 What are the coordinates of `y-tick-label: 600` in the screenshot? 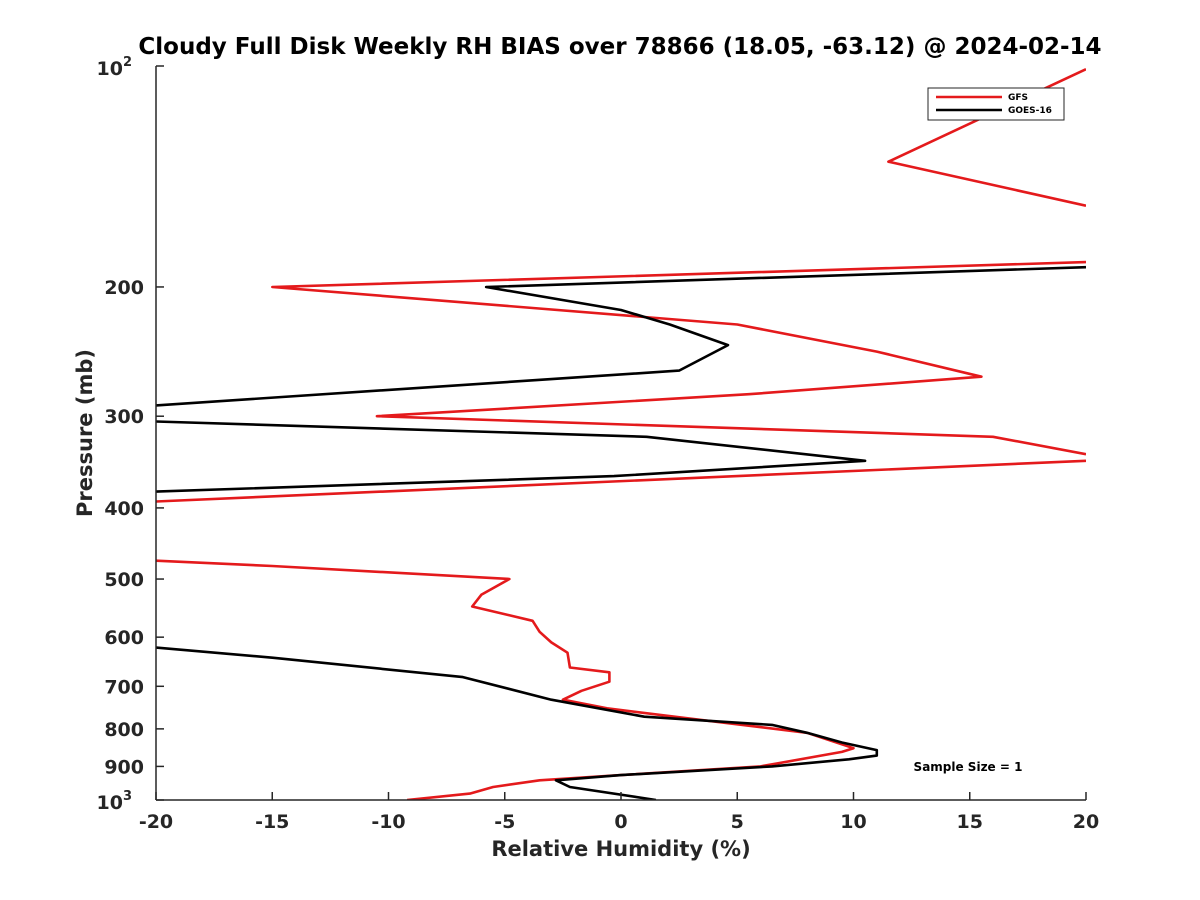 It's located at (124, 638).